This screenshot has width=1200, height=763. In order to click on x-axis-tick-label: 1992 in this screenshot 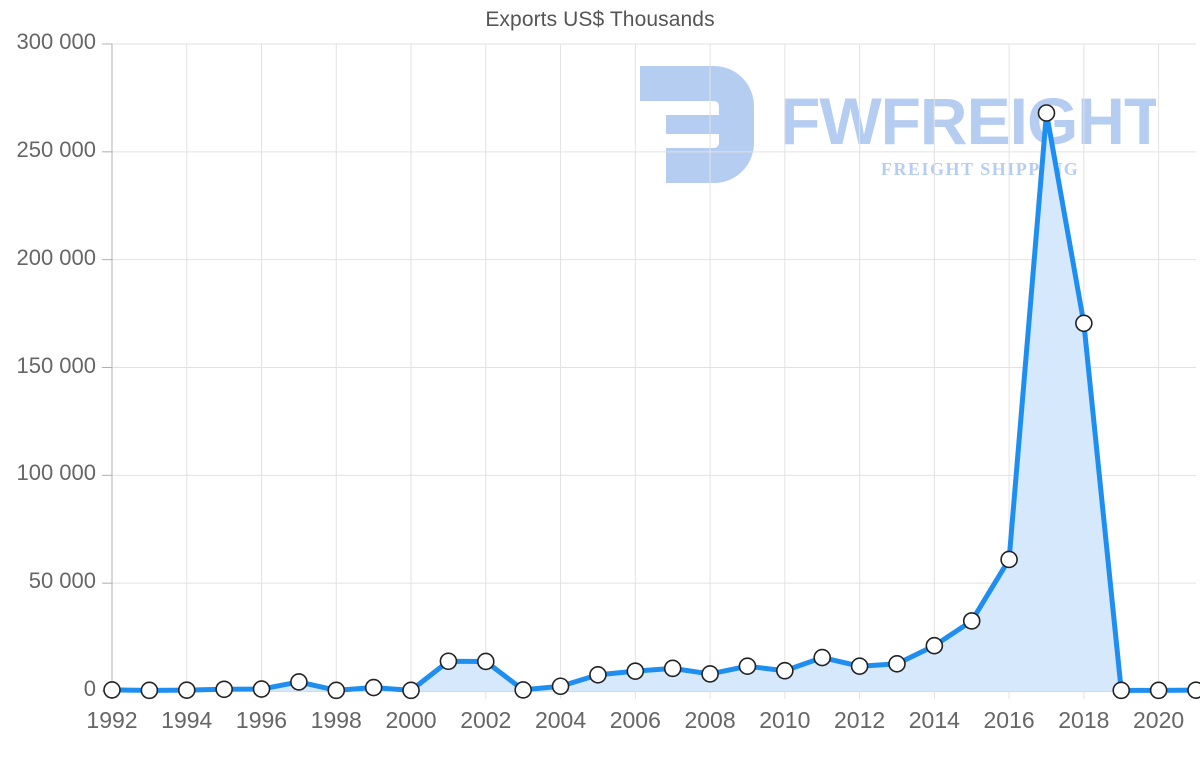, I will do `click(112, 720)`.